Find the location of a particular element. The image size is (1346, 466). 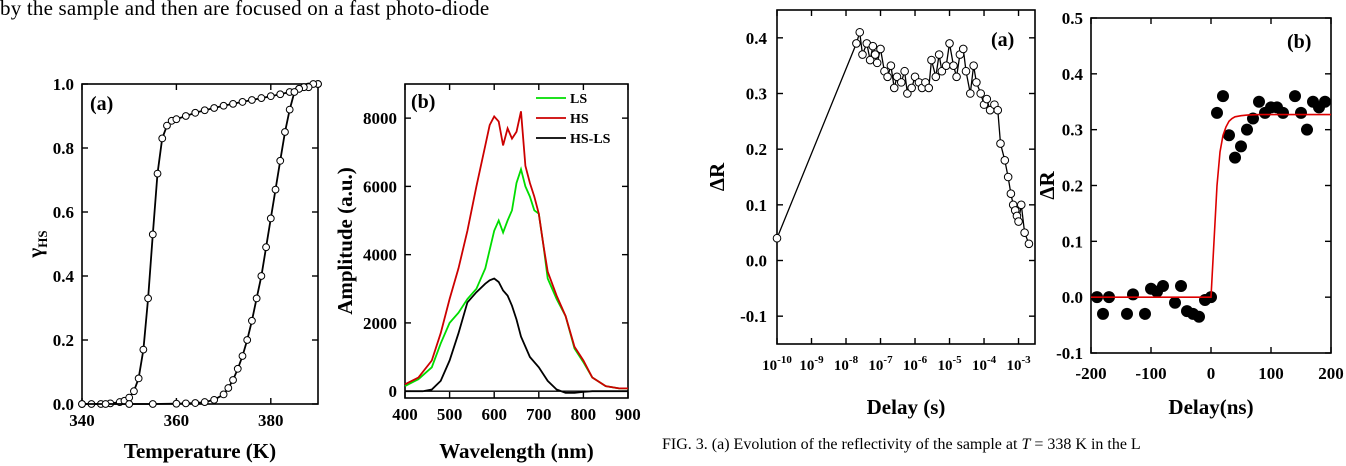

x-tick-label: 900 is located at coordinates (628, 414).